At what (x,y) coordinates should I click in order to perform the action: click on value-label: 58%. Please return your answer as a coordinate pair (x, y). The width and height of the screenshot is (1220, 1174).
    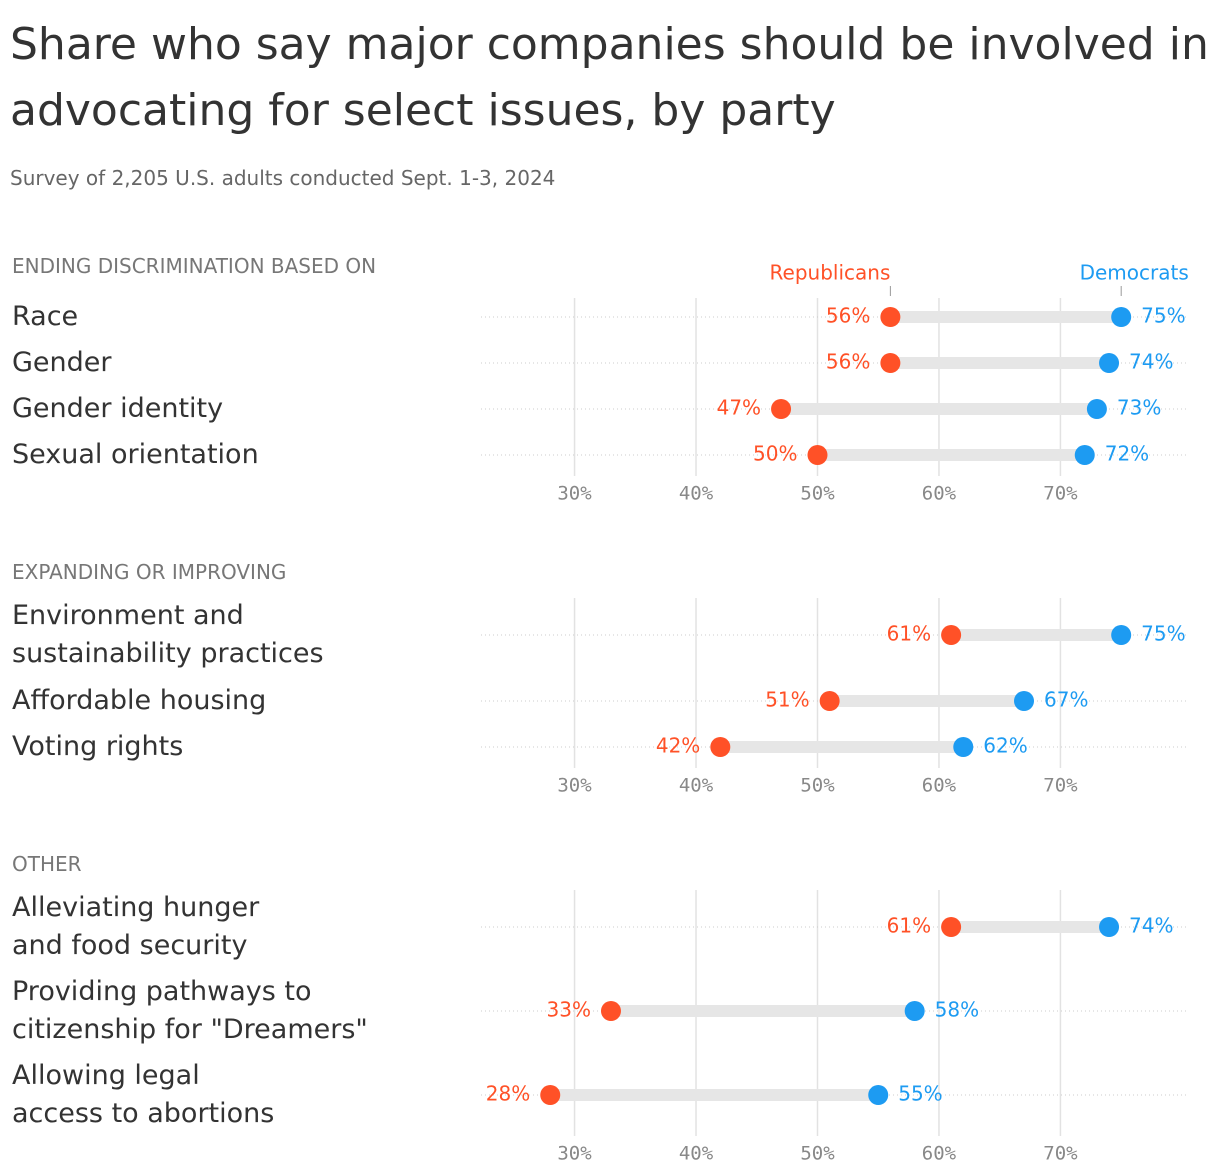
    Looking at the image, I should click on (957, 1010).